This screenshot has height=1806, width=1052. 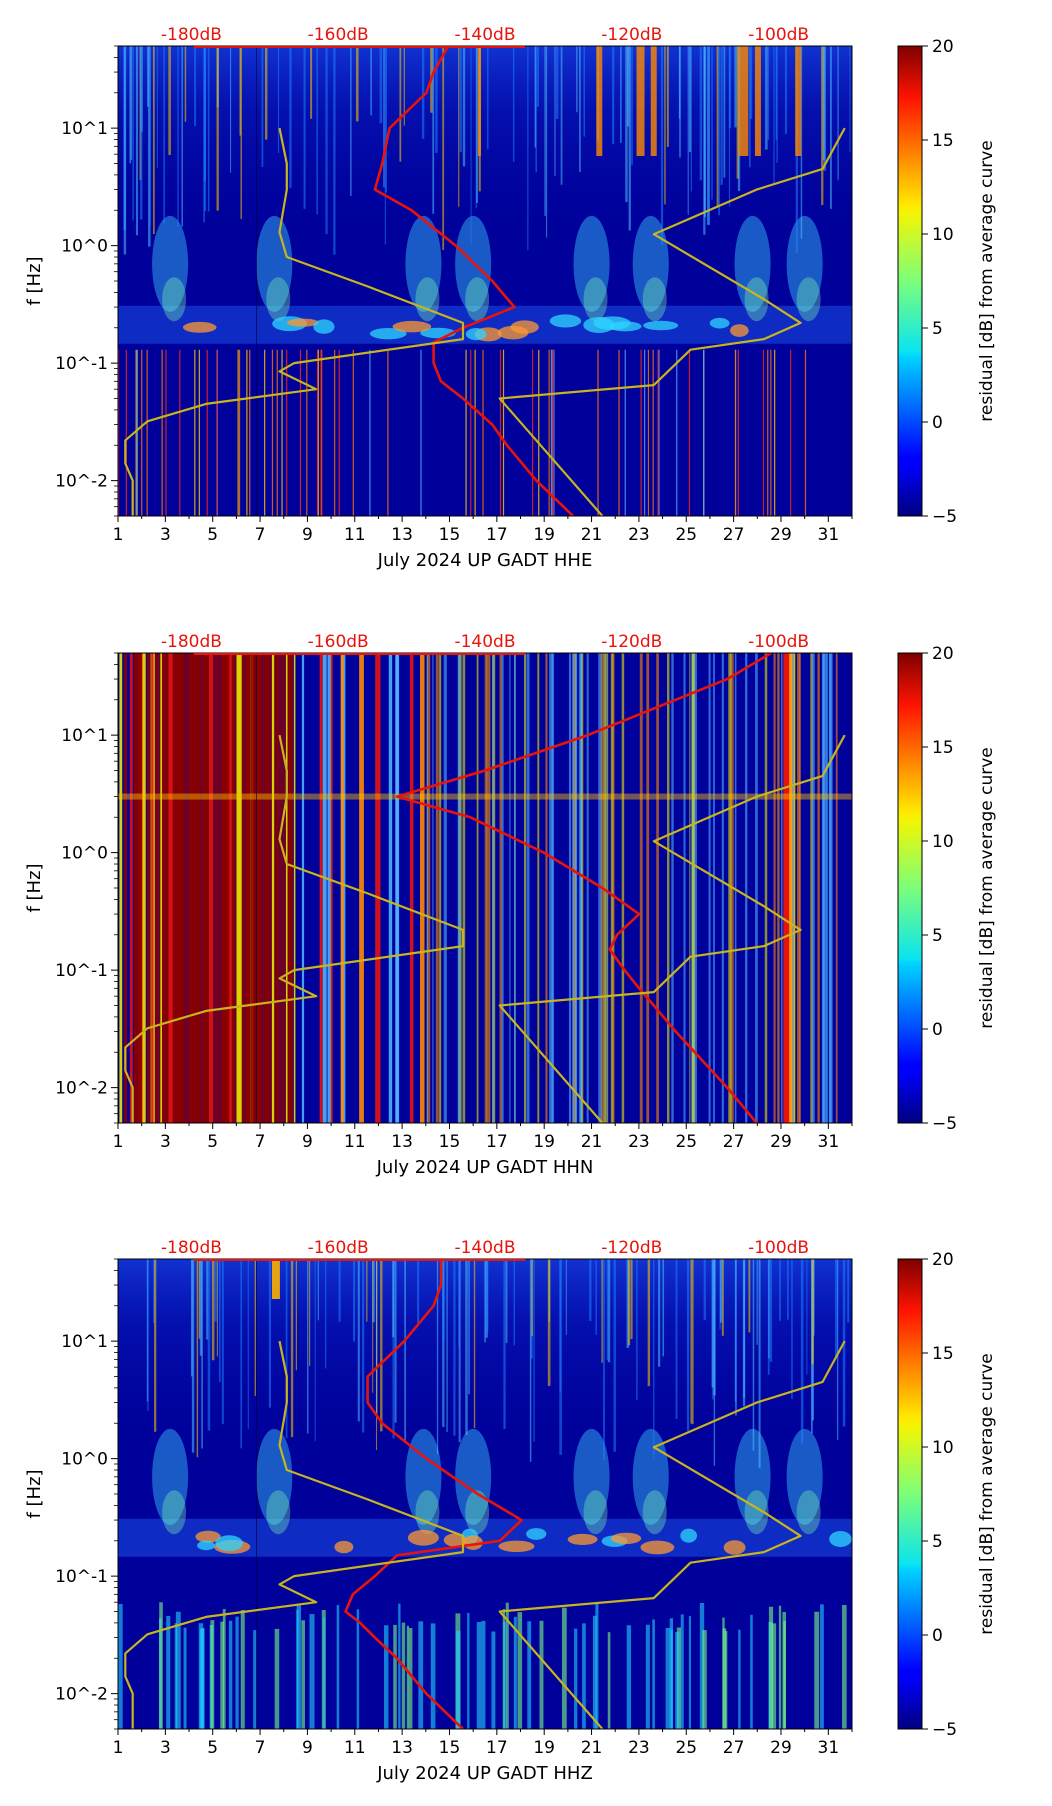 I want to click on y-tick-label: 10^0, so click(x=84, y=854).